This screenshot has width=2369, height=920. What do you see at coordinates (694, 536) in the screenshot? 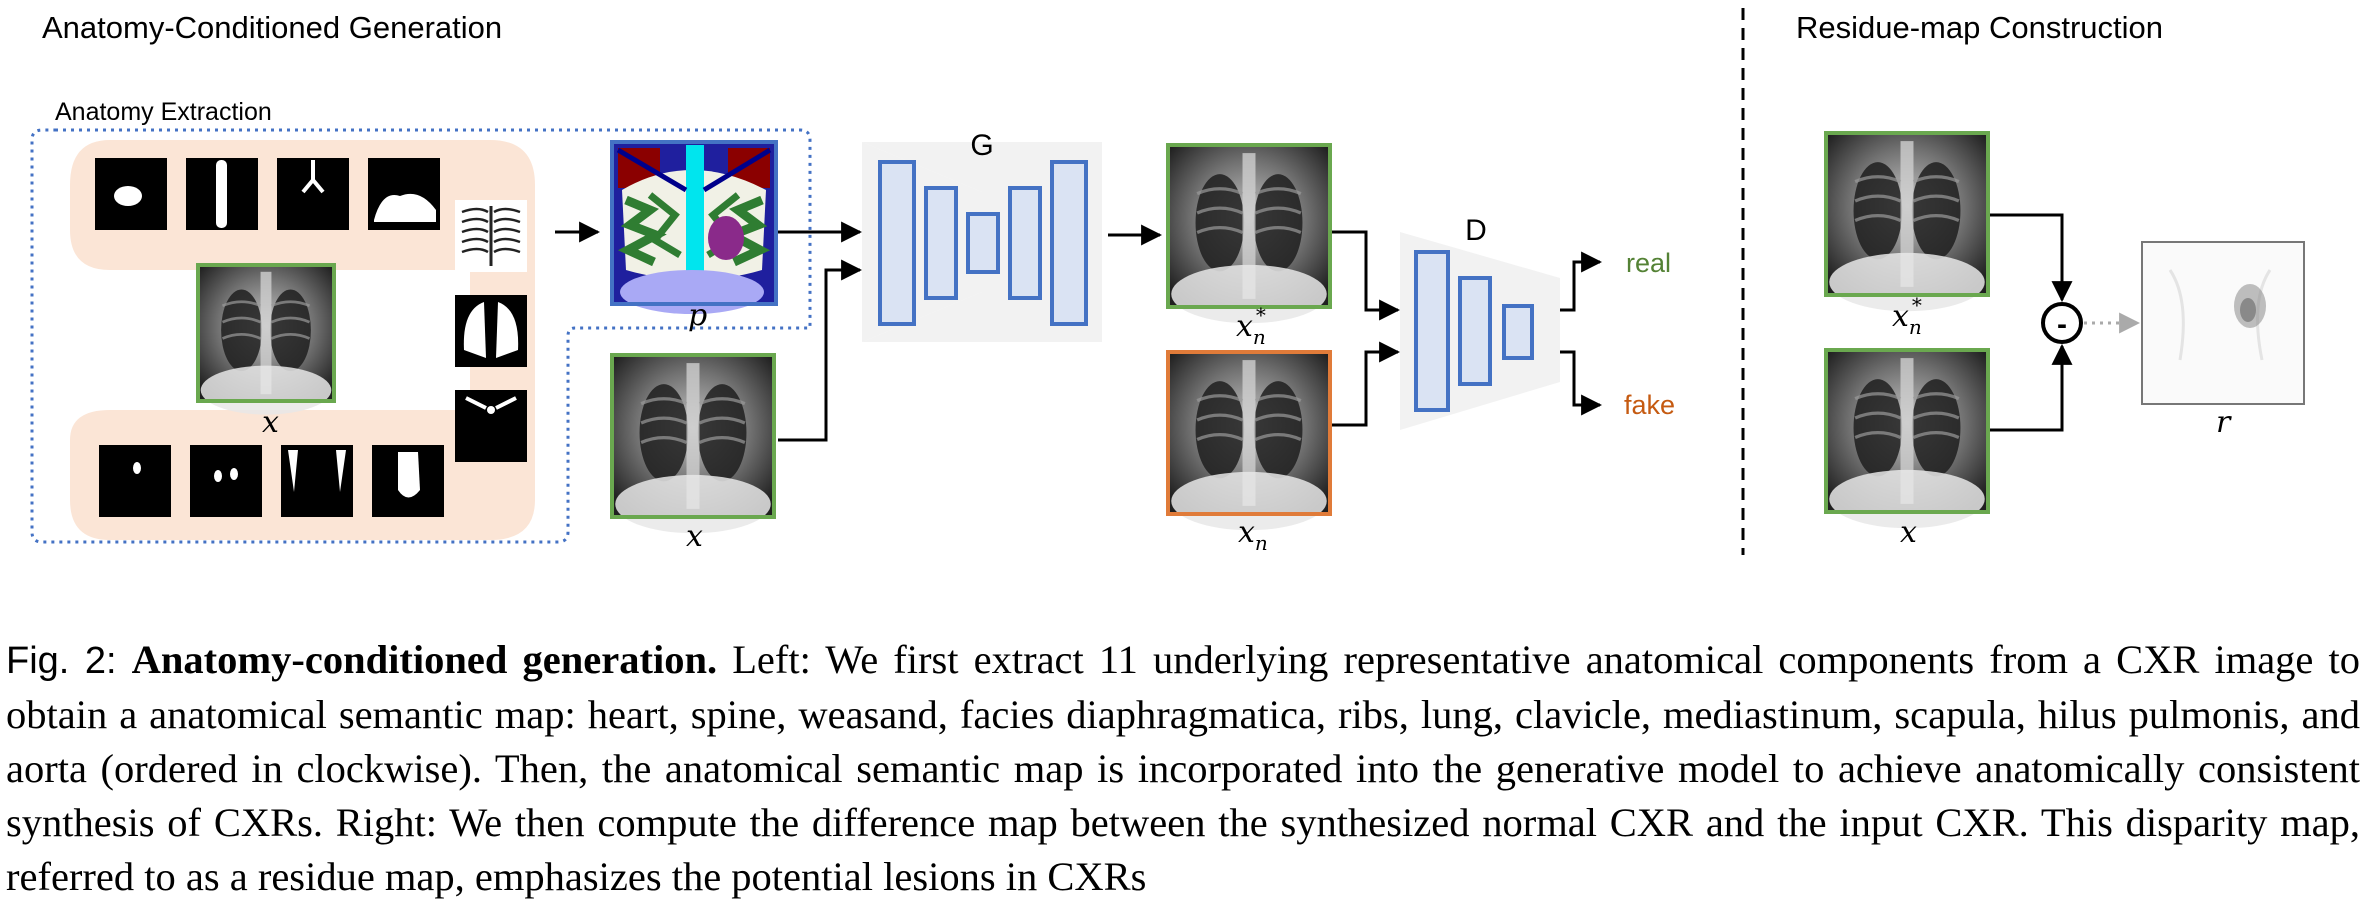
I see `generator-input-label: x` at bounding box center [694, 536].